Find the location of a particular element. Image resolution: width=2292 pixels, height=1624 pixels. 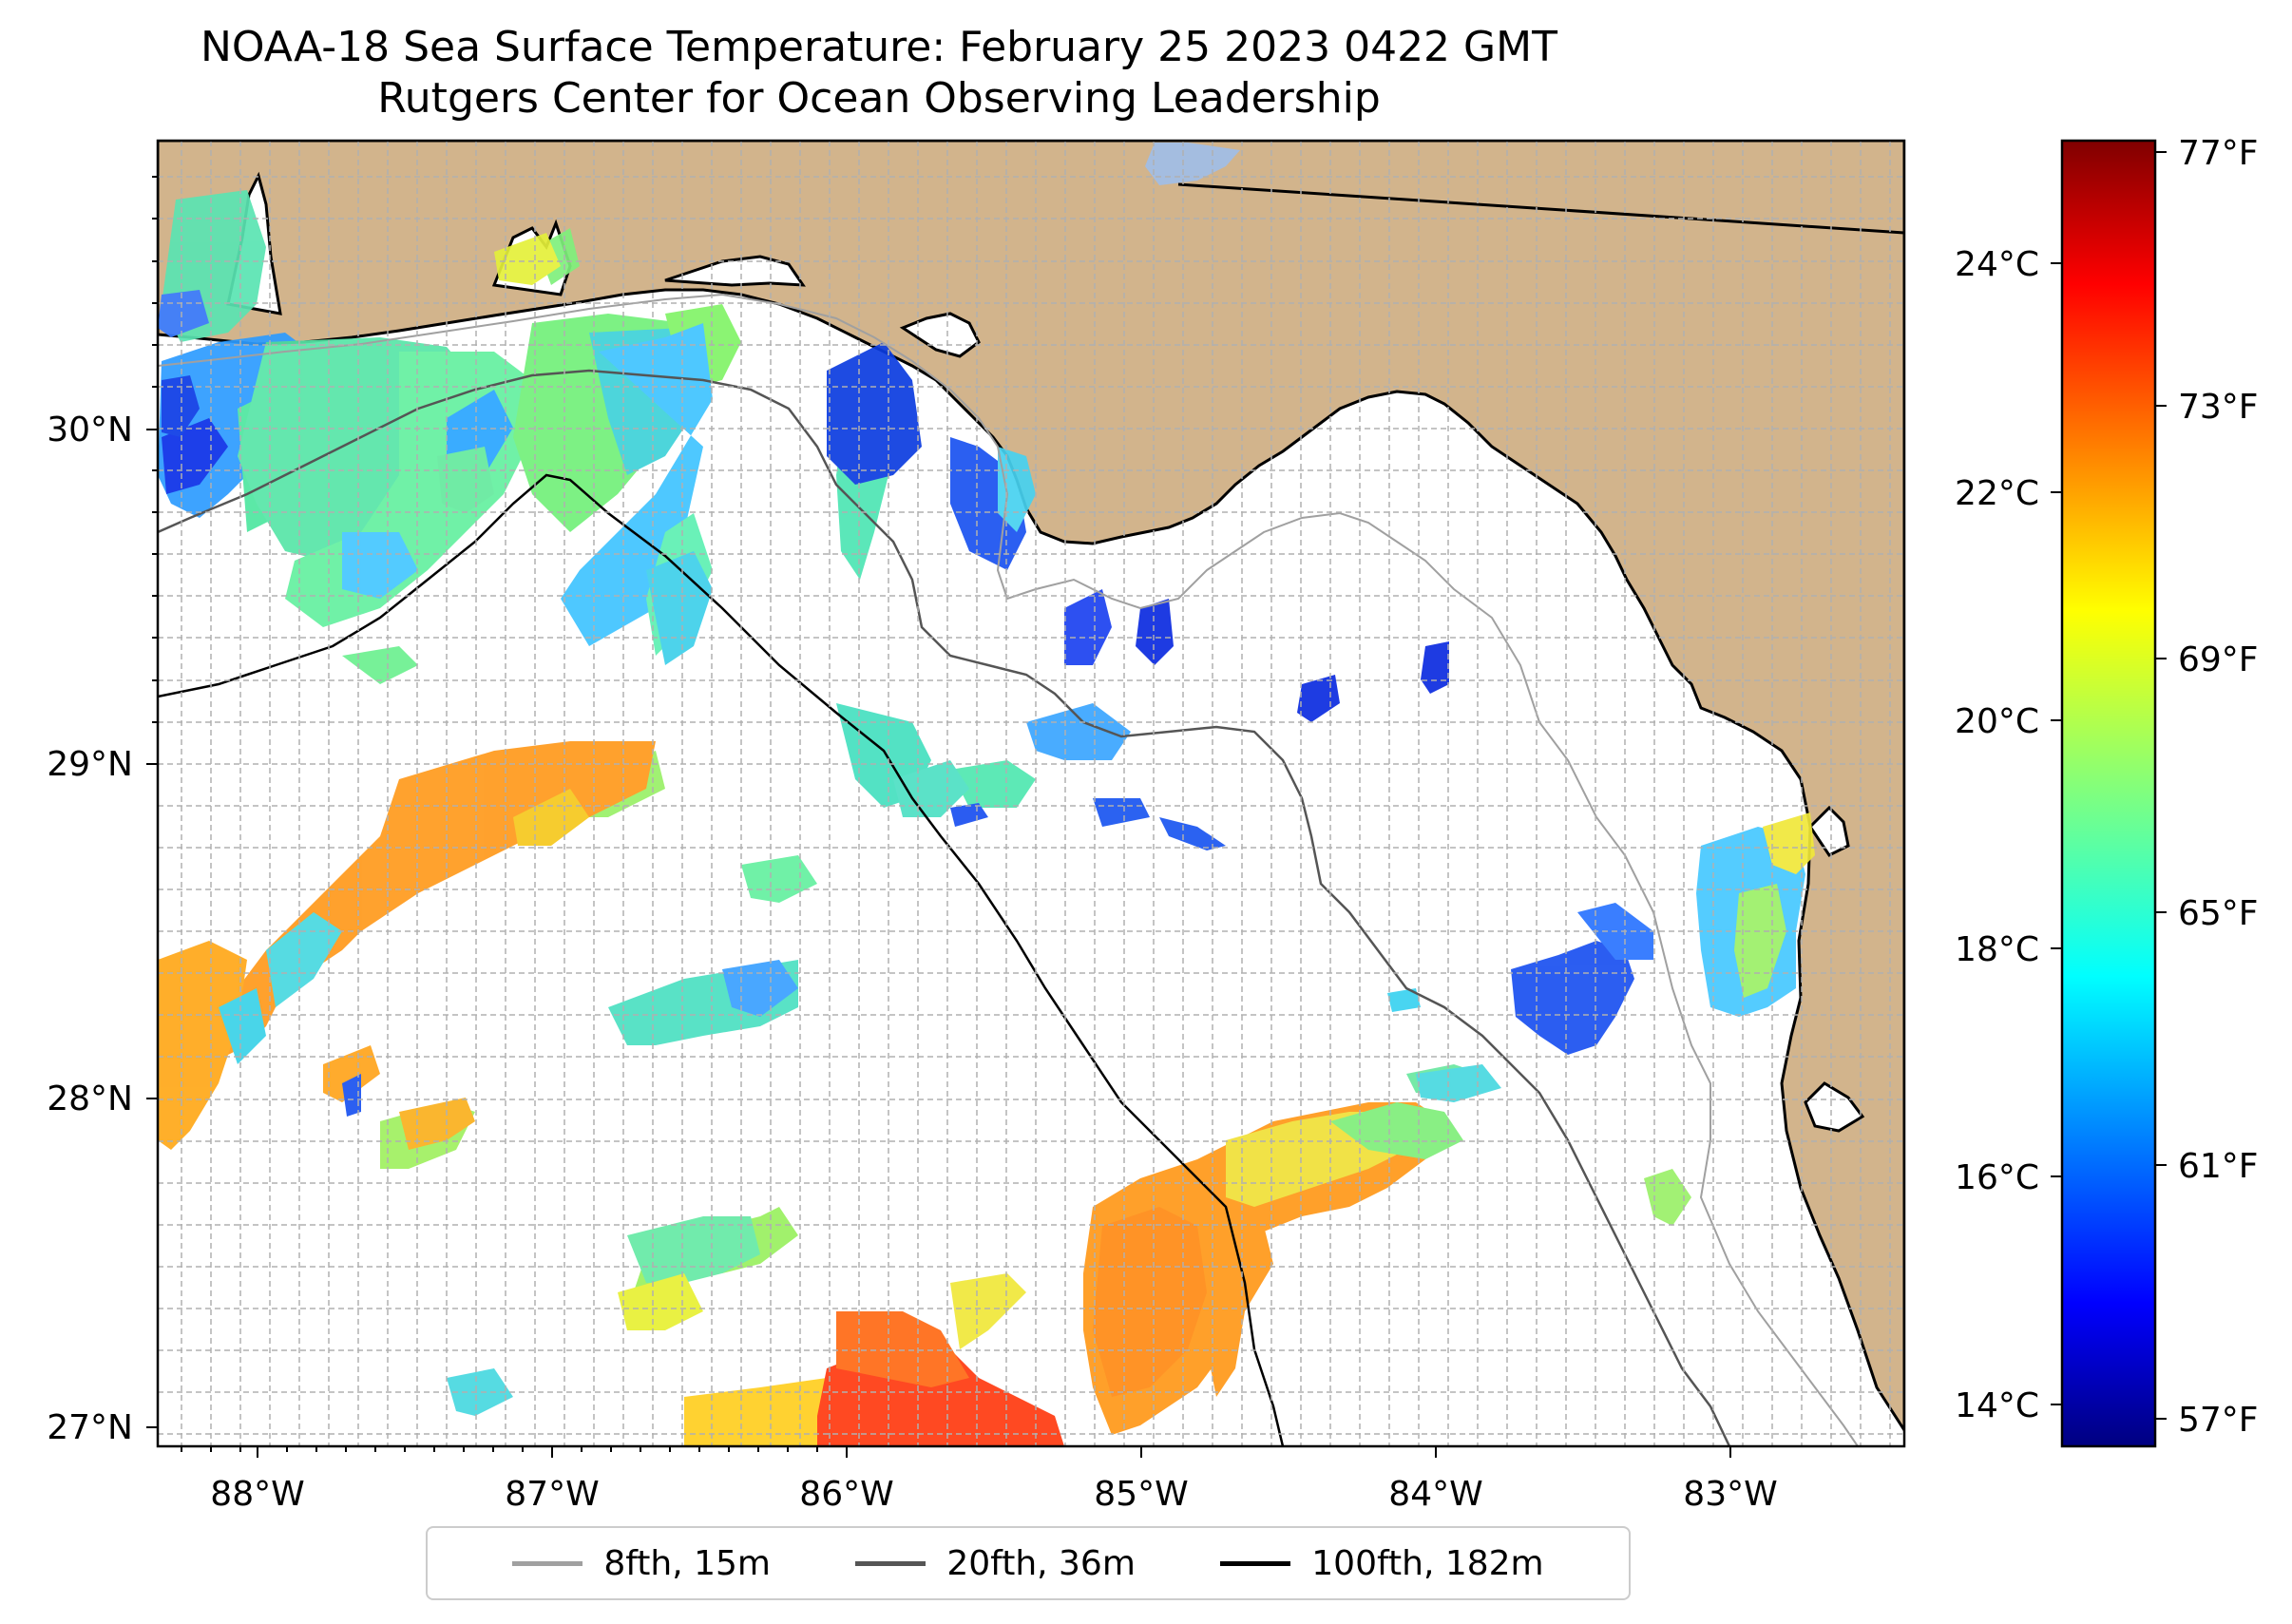

colorbar-celsius-label: 18°C is located at coordinates (1997, 949).